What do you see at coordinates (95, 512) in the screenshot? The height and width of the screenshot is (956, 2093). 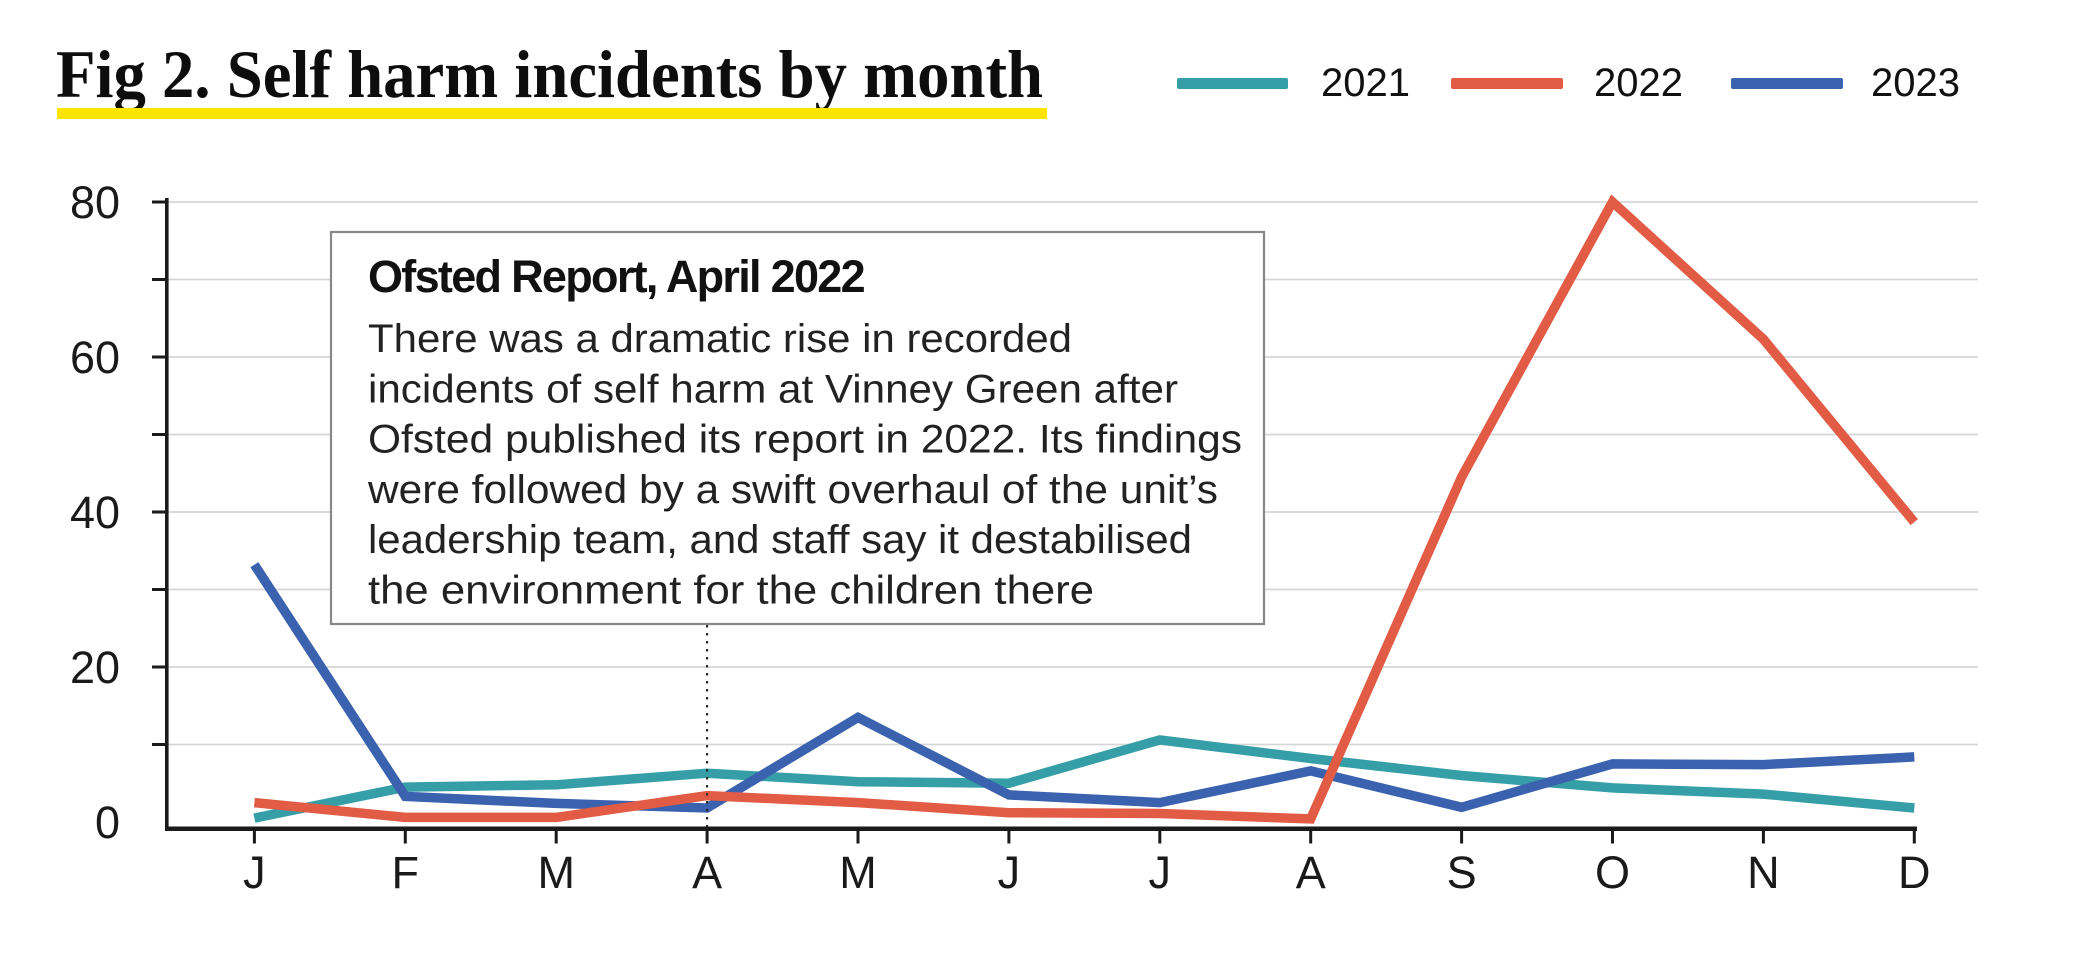 I see `svg-text: 40` at bounding box center [95, 512].